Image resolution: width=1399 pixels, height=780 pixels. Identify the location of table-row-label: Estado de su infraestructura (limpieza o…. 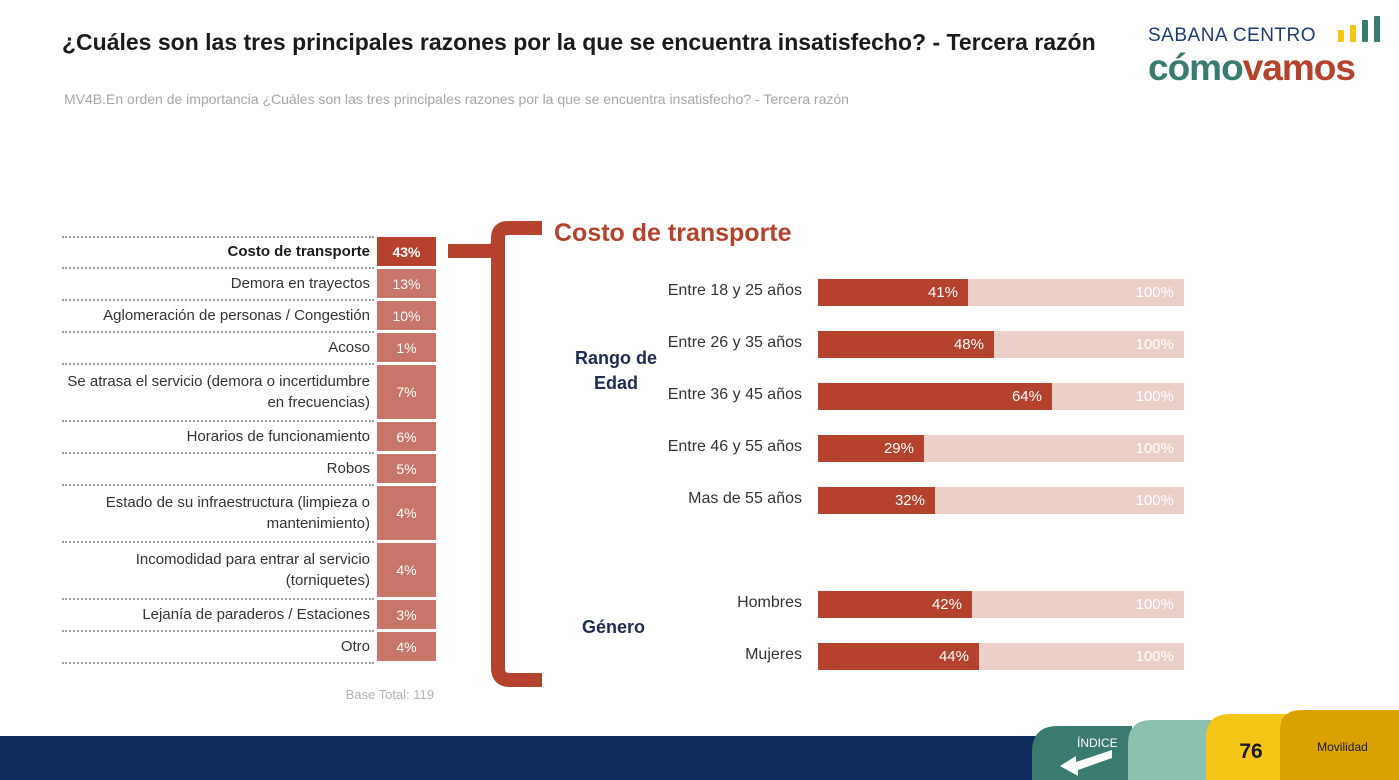
(237, 513).